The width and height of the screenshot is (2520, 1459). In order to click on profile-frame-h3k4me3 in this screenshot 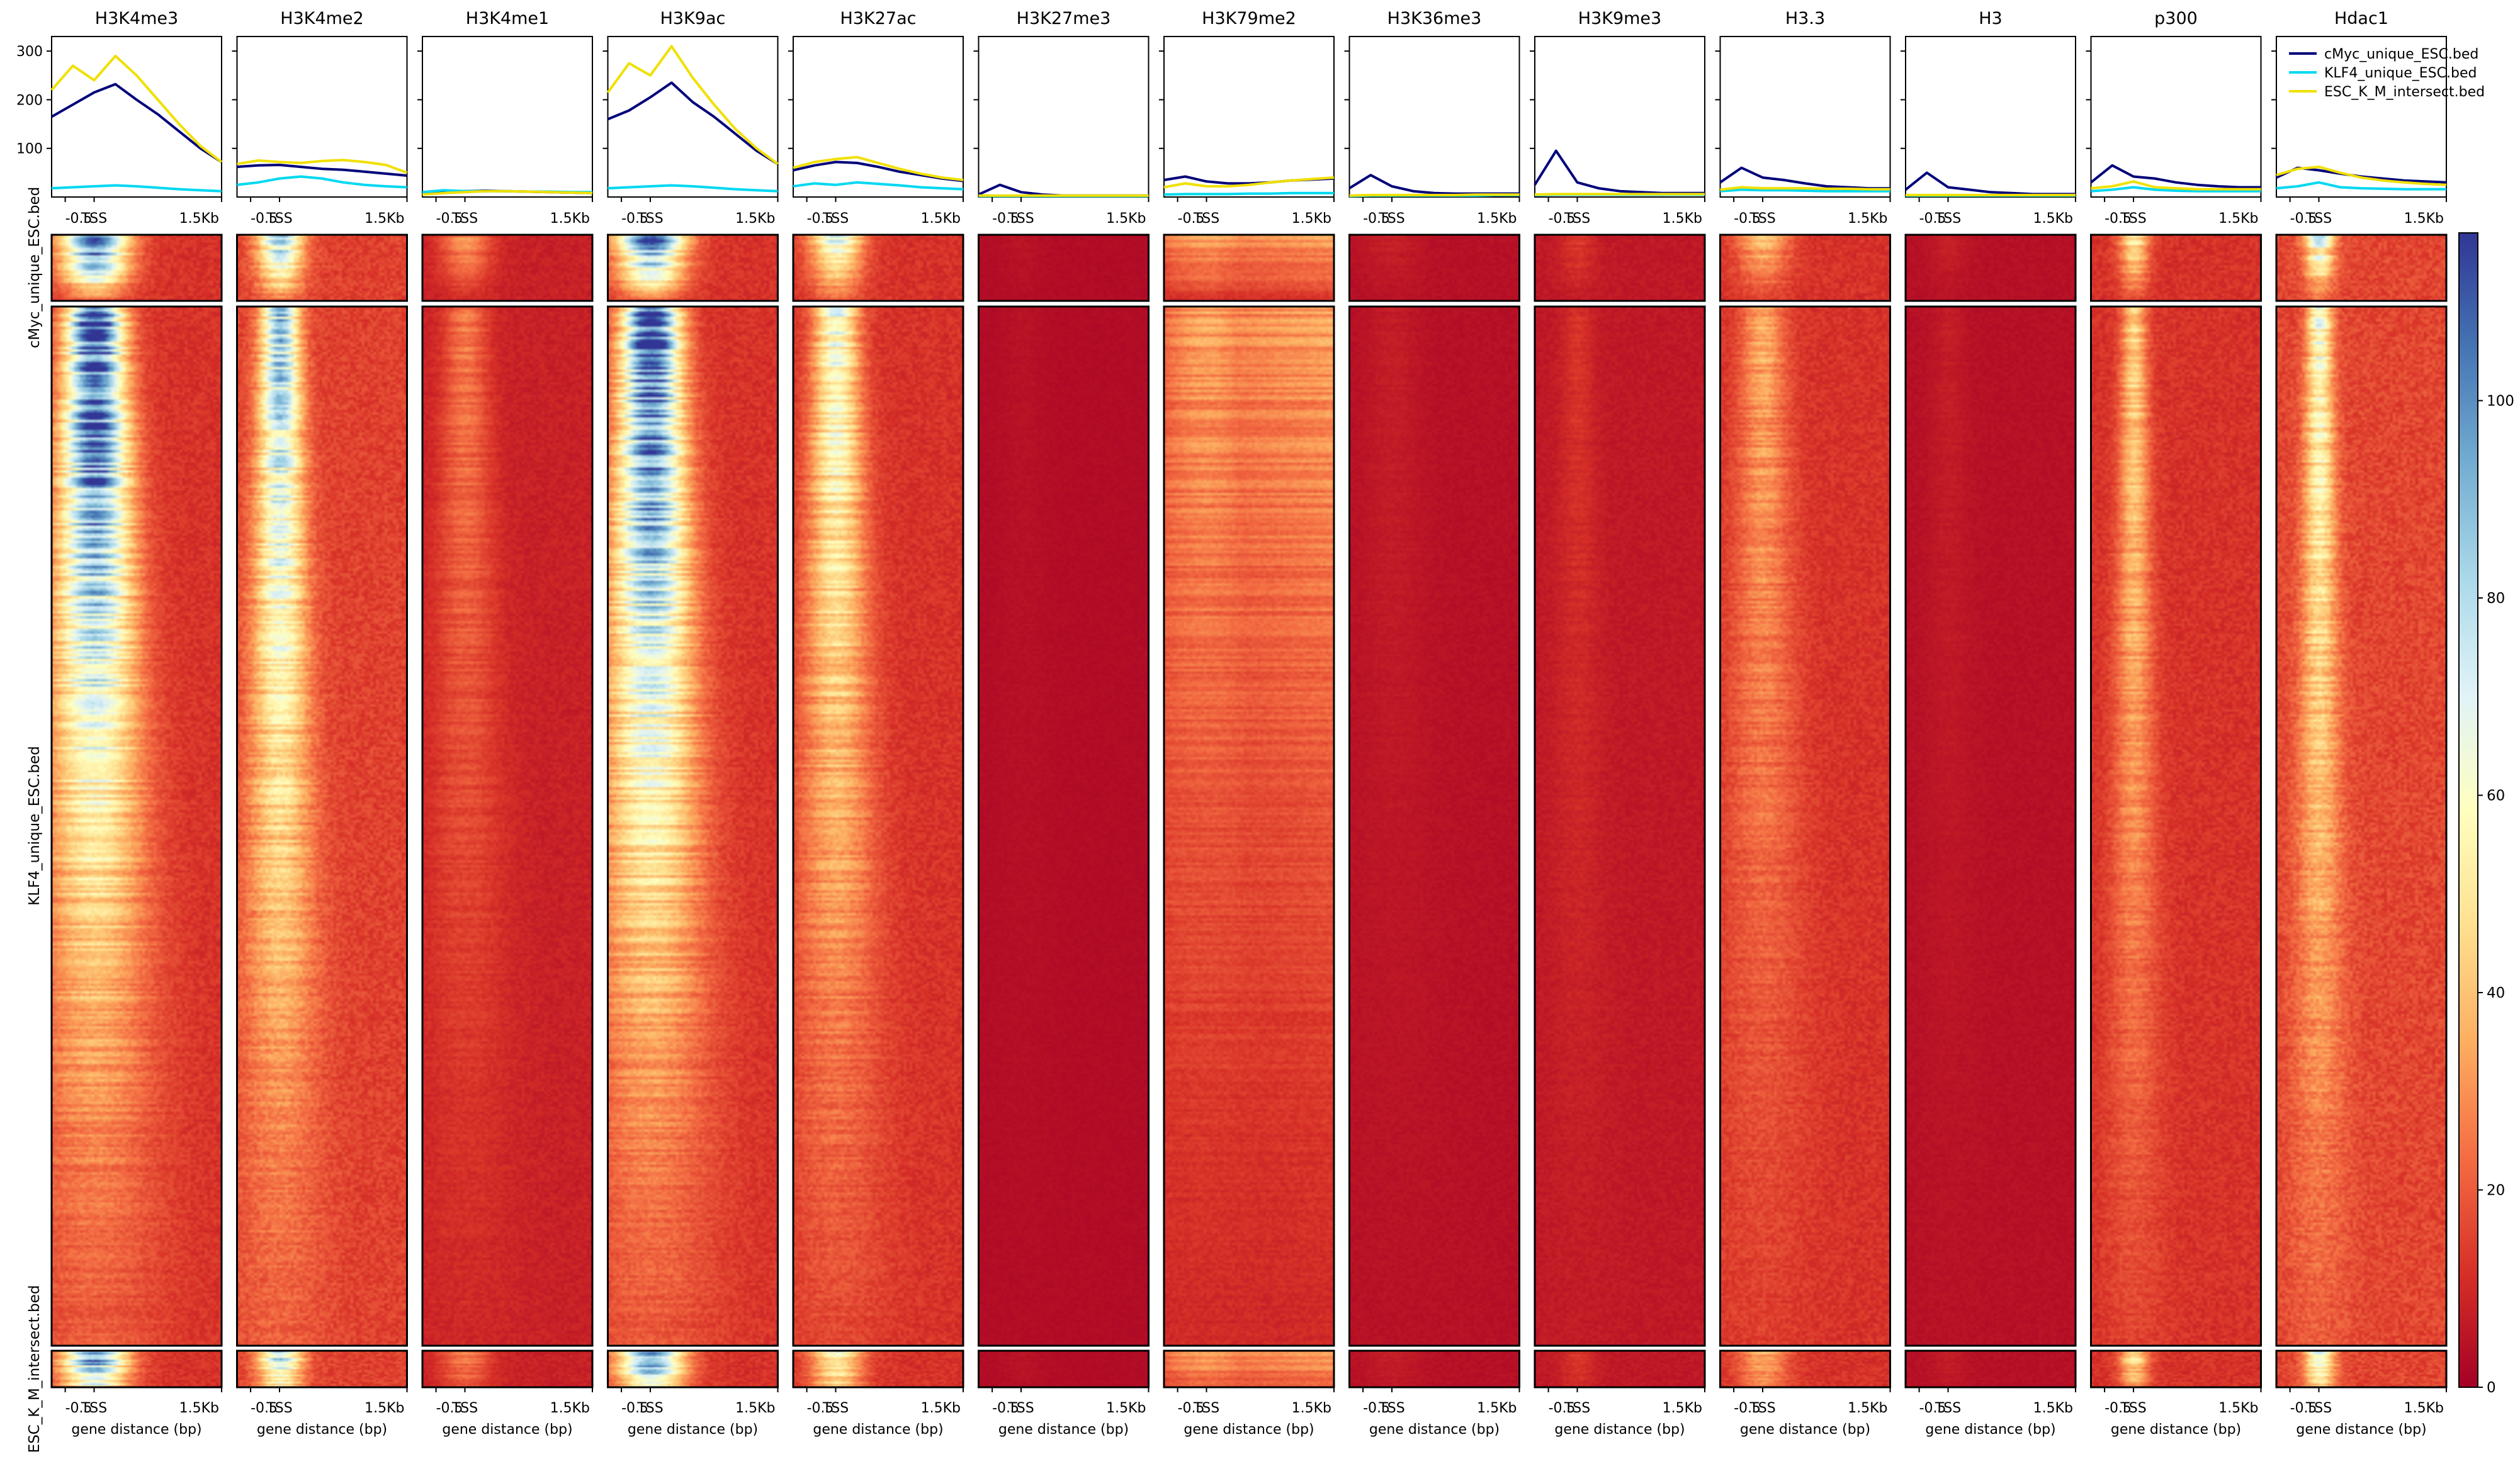, I will do `click(136, 117)`.